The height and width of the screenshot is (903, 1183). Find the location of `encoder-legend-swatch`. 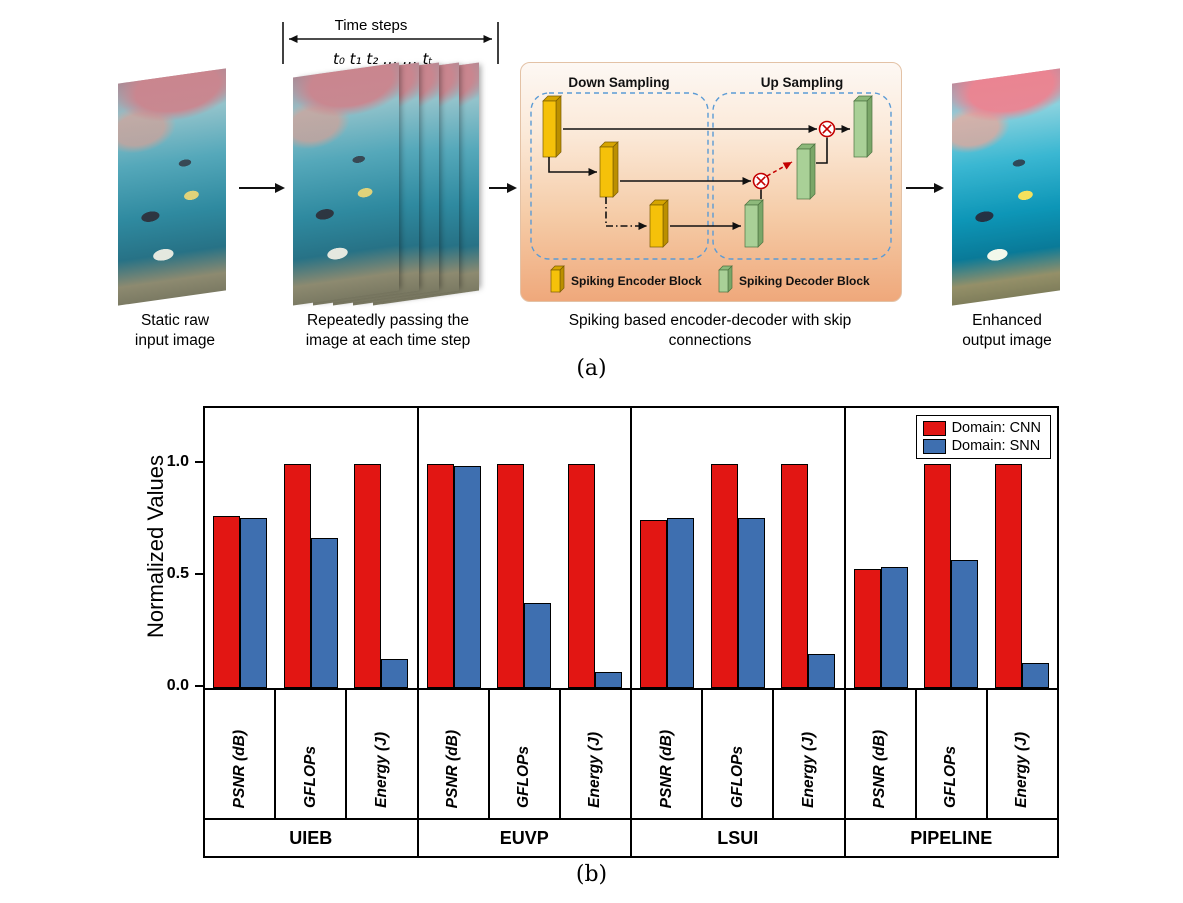

encoder-legend-swatch is located at coordinates (557, 279).